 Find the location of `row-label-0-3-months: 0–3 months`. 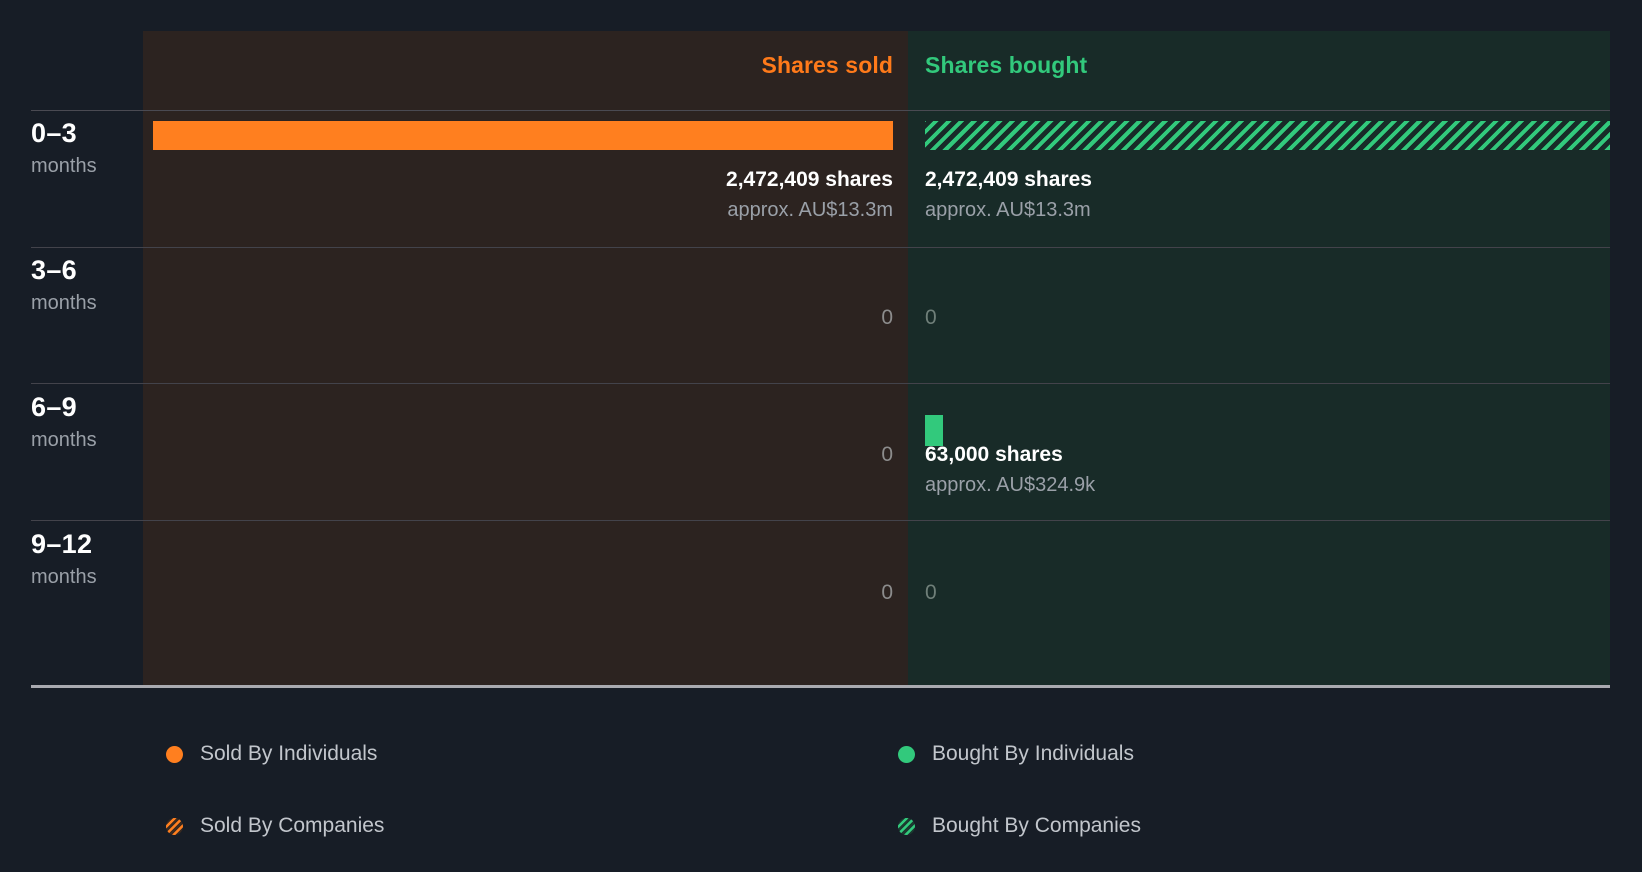

row-label-0-3-months: 0–3 months is located at coordinates (83, 148).